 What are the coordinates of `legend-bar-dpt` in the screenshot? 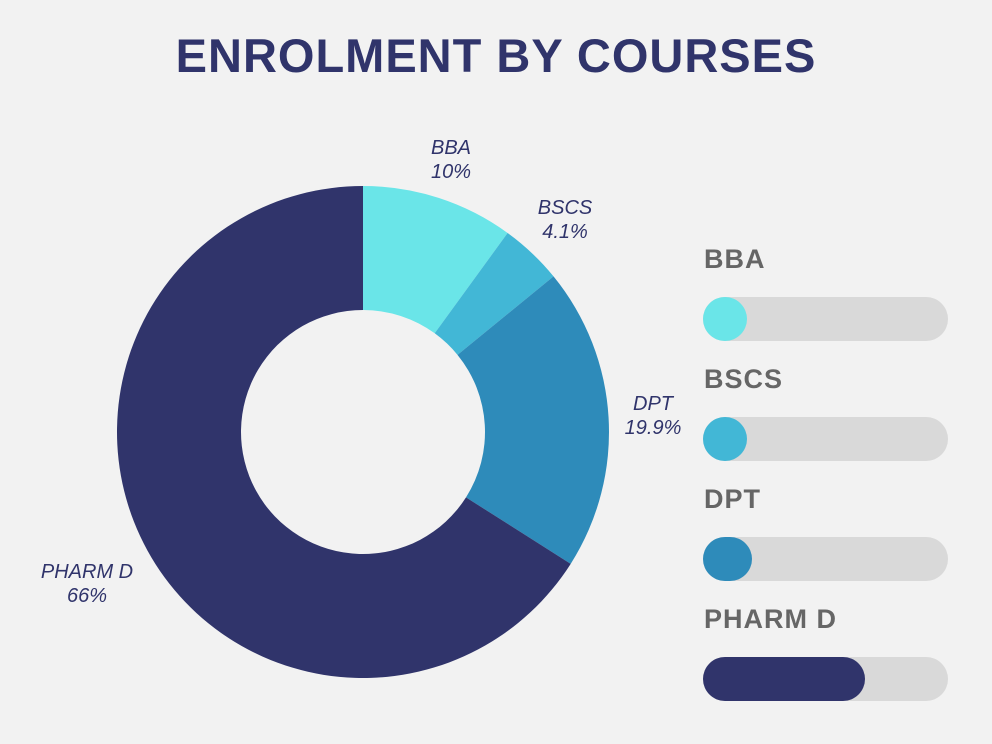 It's located at (825, 559).